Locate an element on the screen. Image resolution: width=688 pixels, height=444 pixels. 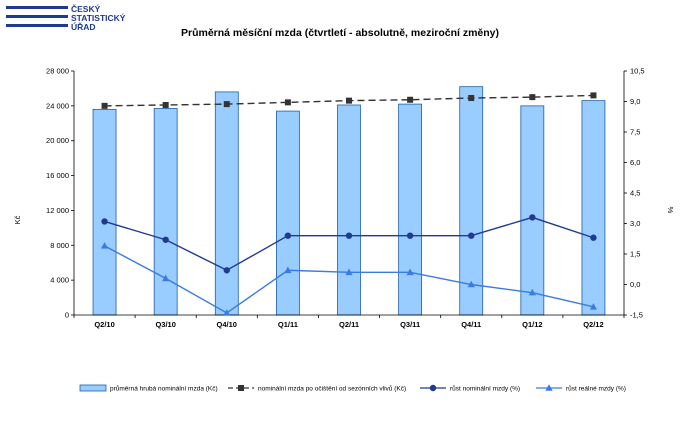
x-tick-label: Q3/11 is located at coordinates (410, 324).